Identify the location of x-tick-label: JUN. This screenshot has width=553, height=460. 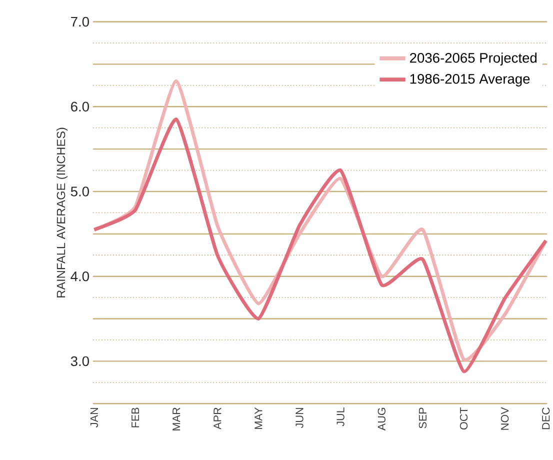
(300, 418).